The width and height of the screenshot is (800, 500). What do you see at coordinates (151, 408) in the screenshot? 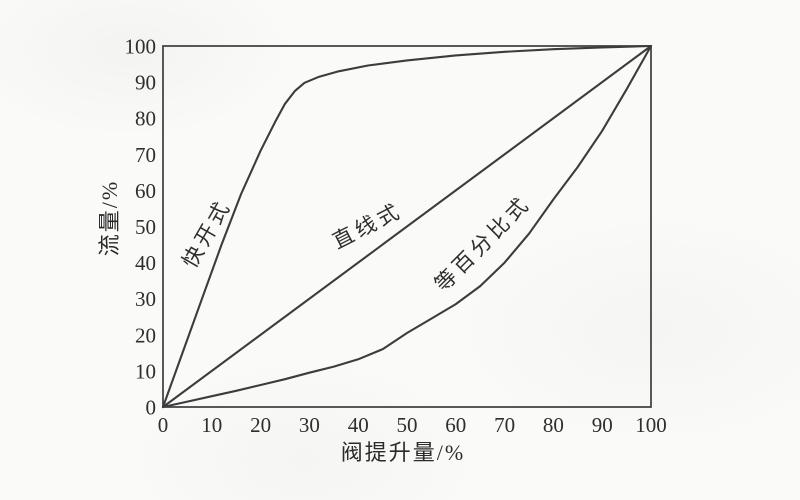
I see `y-tick-label: 0` at bounding box center [151, 408].